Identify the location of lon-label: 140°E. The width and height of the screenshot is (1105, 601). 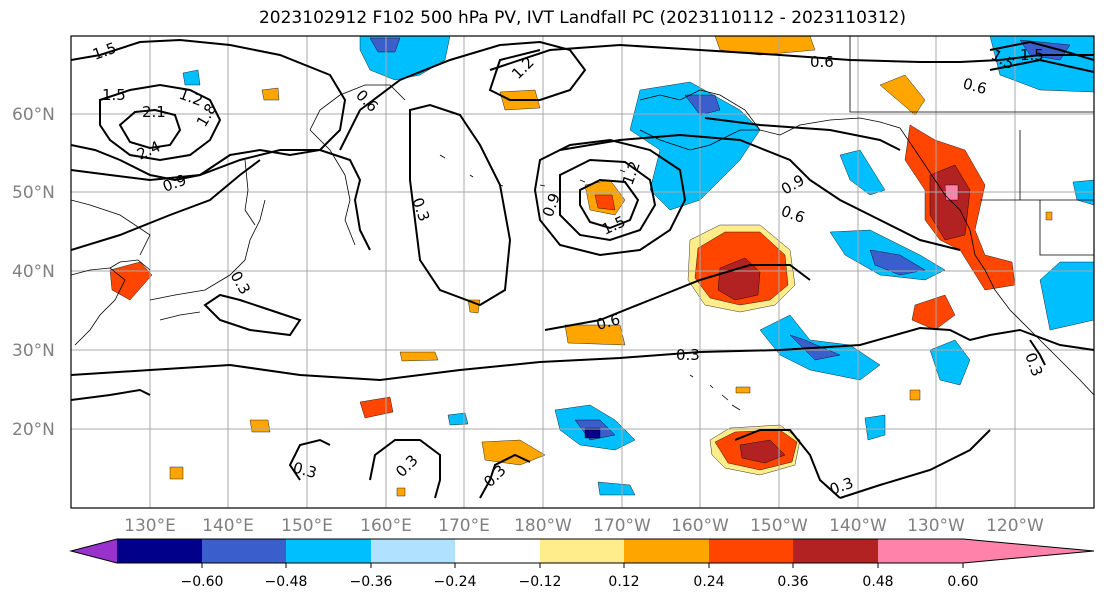
(228, 526).